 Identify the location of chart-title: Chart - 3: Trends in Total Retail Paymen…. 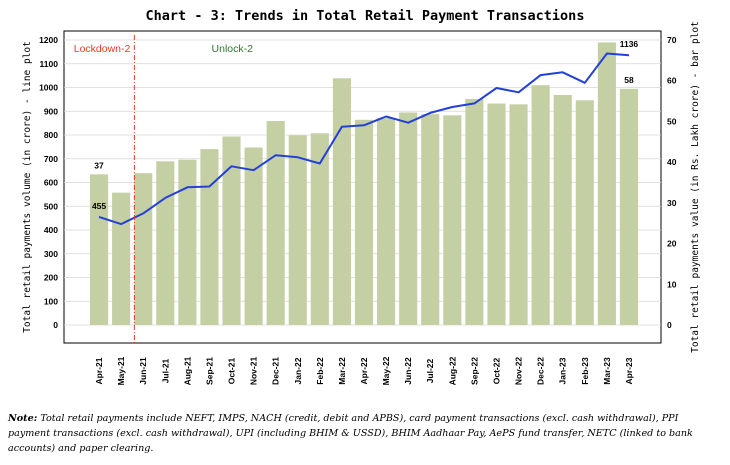
(365, 16).